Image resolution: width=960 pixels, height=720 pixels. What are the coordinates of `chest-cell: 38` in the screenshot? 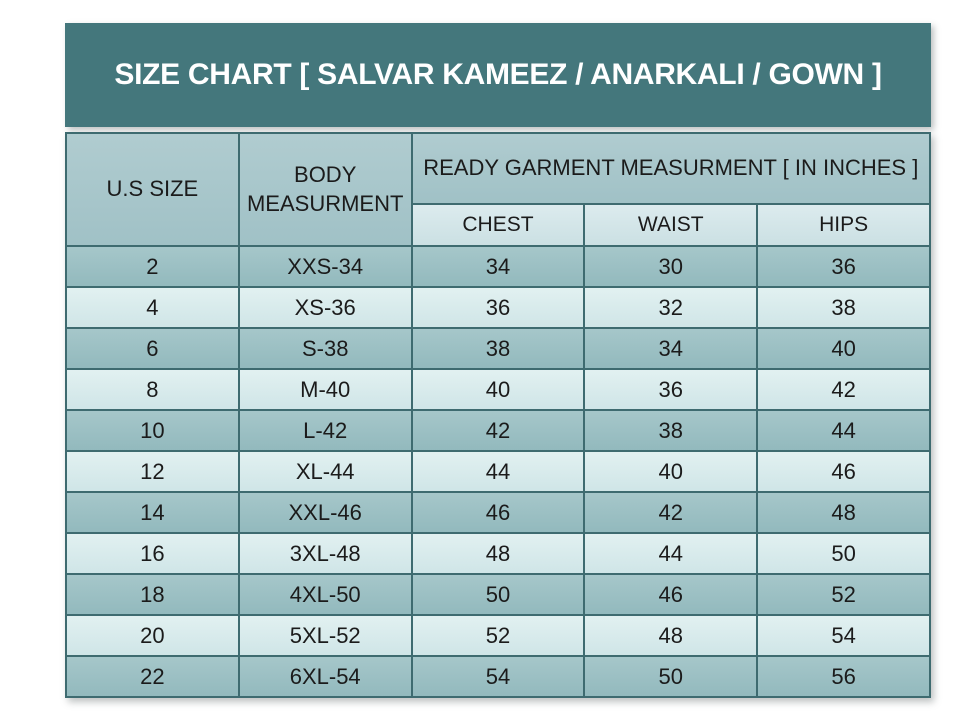 It's located at (498, 348).